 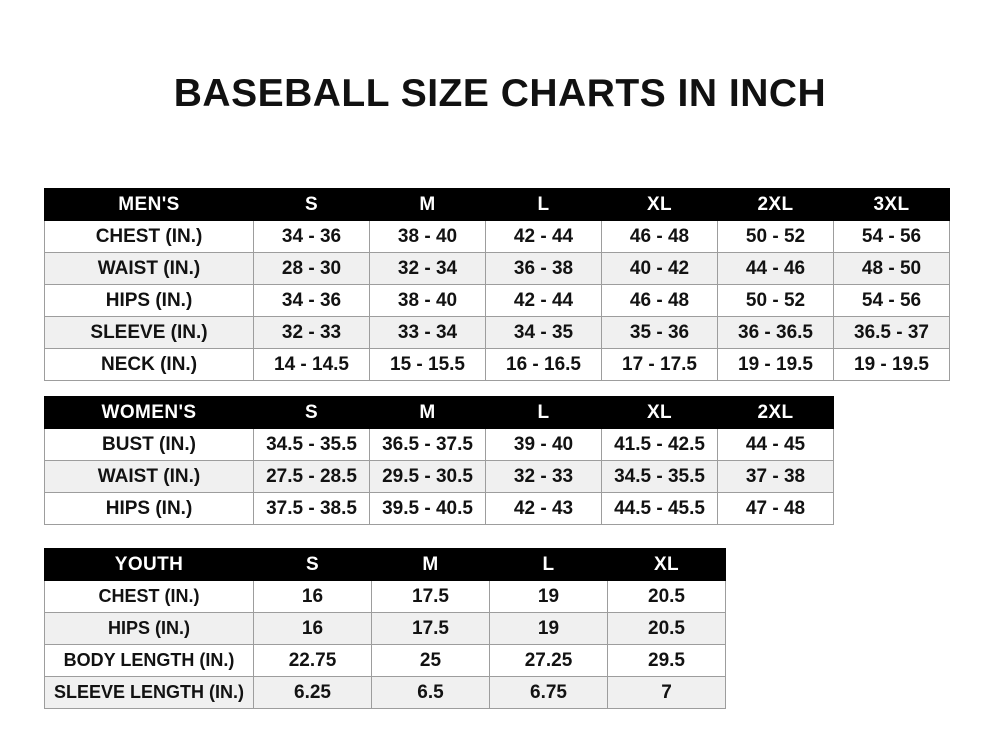 I want to click on mens-measurement-value: 44 - 46, so click(x=775, y=268).